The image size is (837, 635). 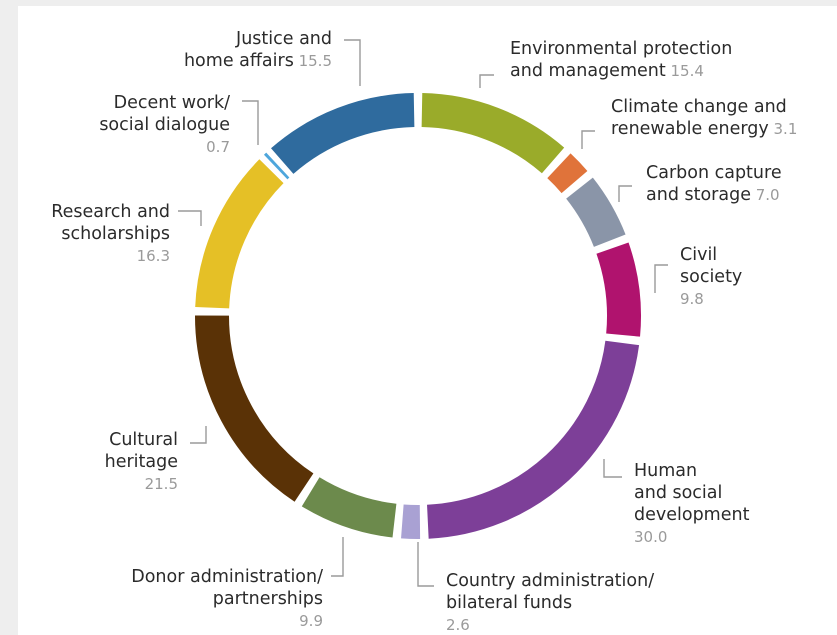 What do you see at coordinates (665, 471) in the screenshot?
I see `slice-label-line: Human` at bounding box center [665, 471].